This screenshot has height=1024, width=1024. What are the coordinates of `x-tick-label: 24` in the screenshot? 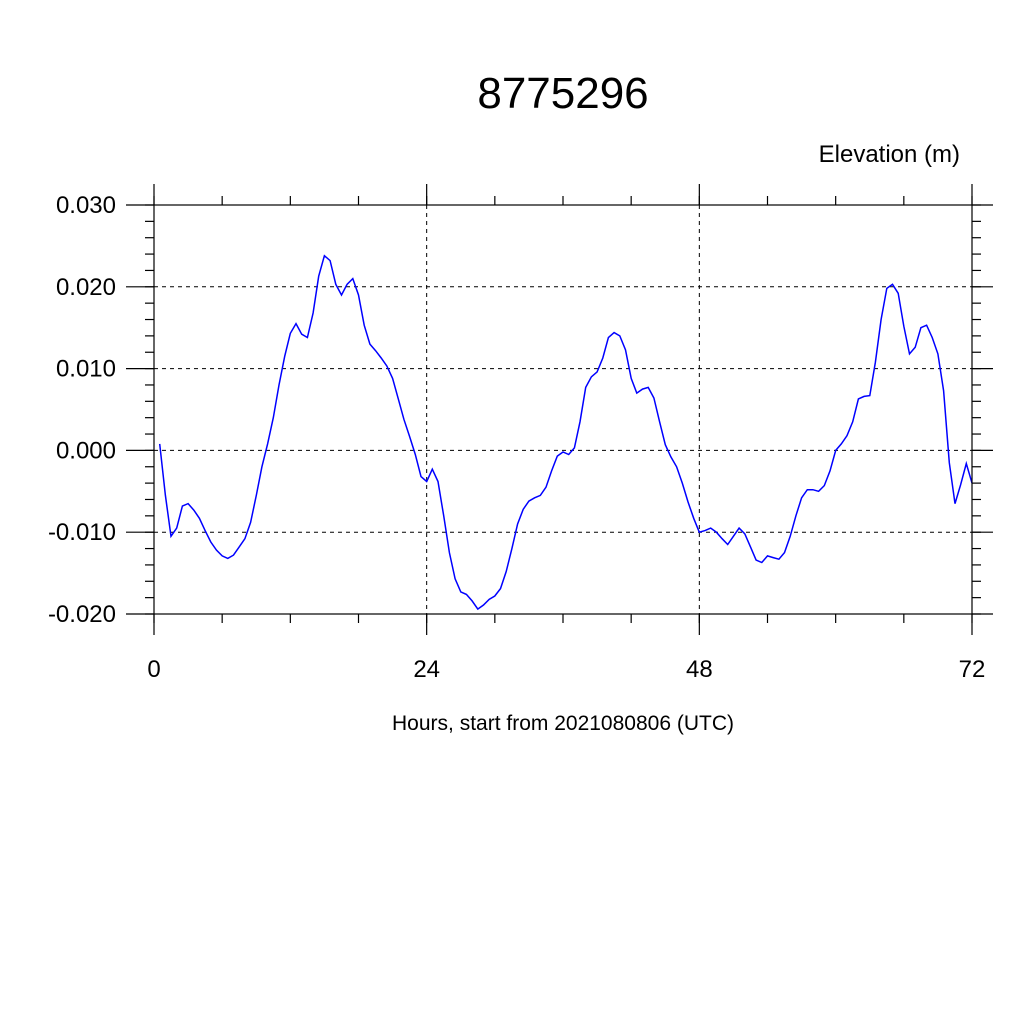 It's located at (426, 669).